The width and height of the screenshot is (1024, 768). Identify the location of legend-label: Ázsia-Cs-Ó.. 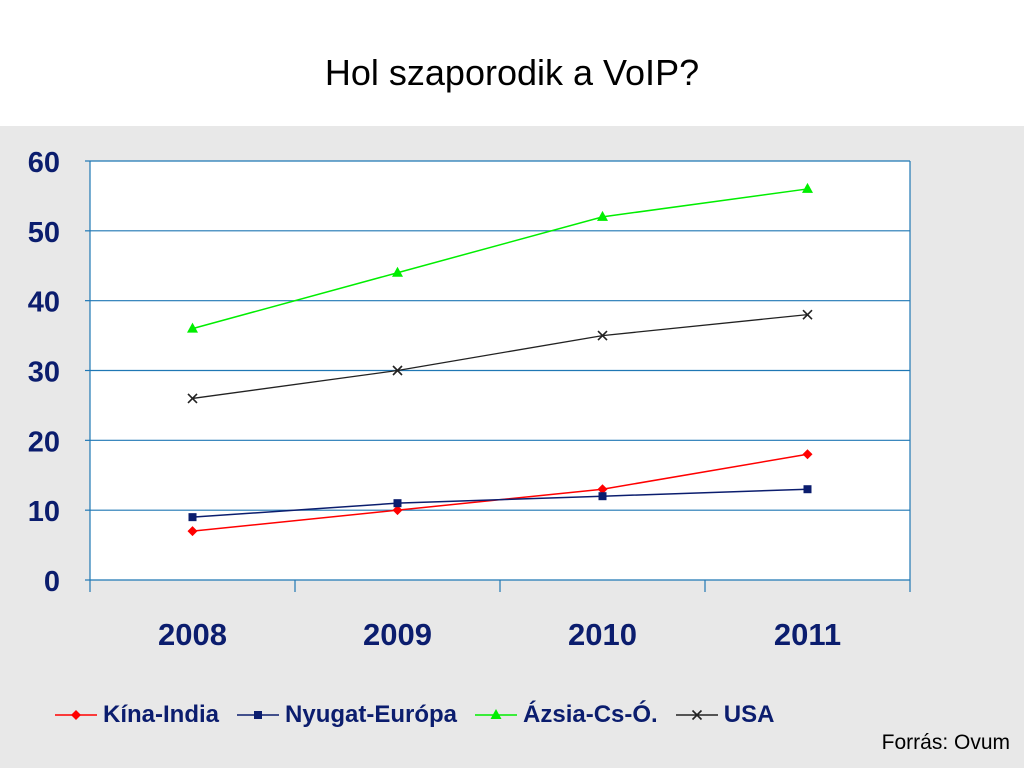
(590, 714).